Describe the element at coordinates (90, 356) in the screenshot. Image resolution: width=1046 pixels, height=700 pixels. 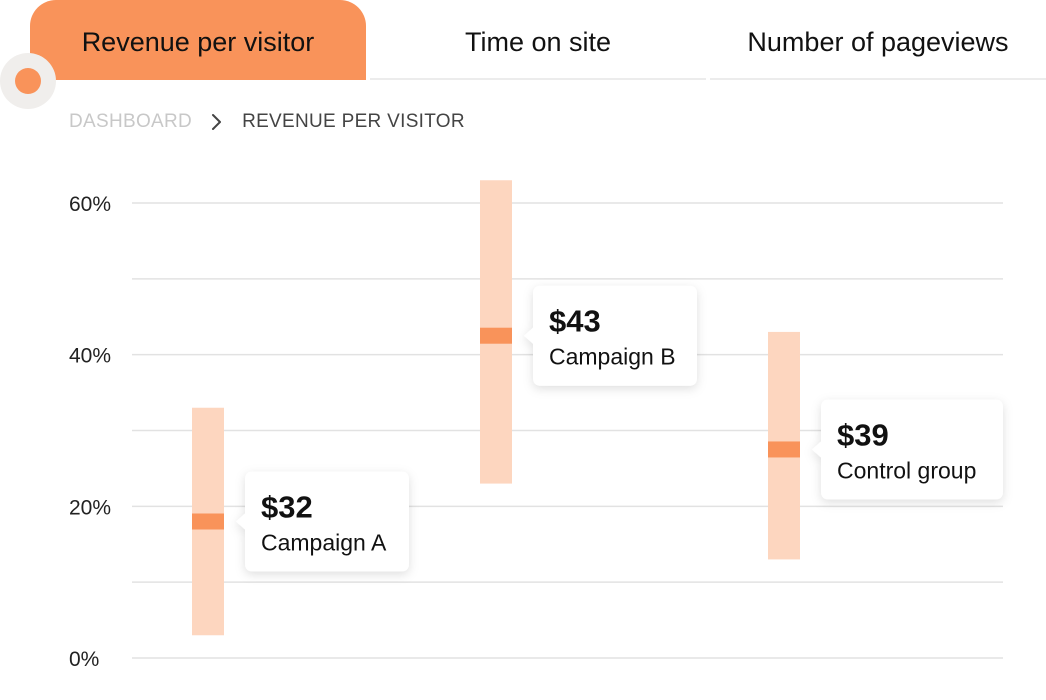
I see `y-tick-label: 40%` at that location.